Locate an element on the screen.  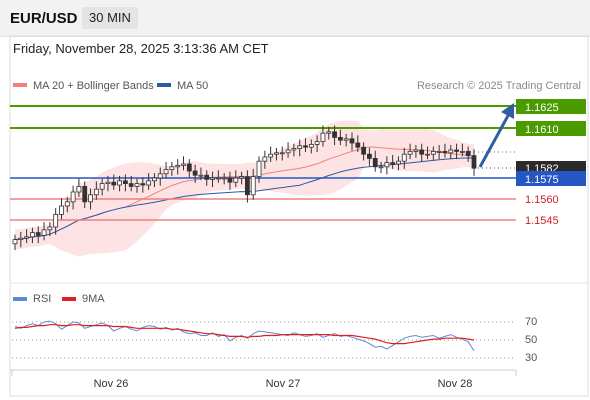
price-label-pivot-bg is located at coordinates (551, 178).